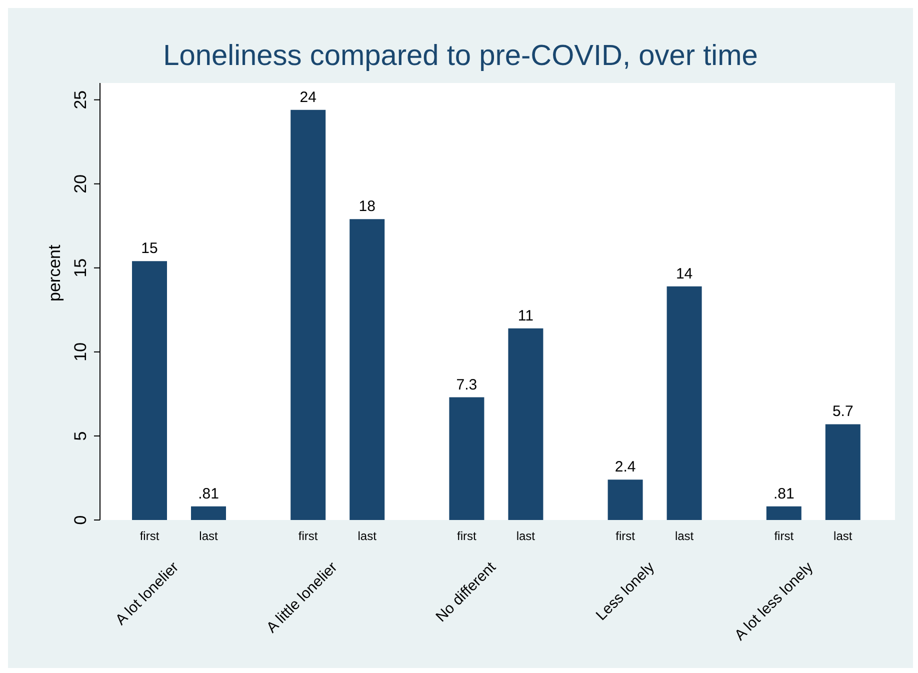 This screenshot has height=673, width=918. Describe the element at coordinates (308, 97) in the screenshot. I see `data-label: 24` at that location.